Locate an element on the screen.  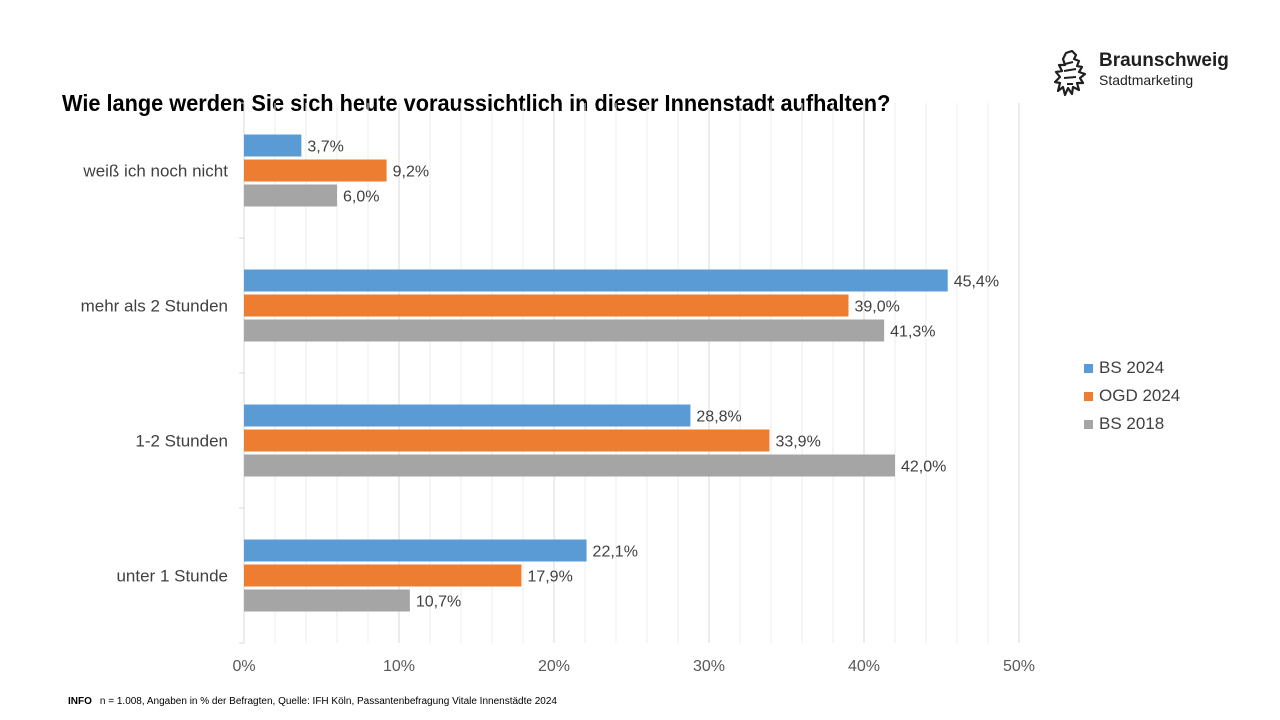
legend-label: BS 2018 is located at coordinates (1132, 423).